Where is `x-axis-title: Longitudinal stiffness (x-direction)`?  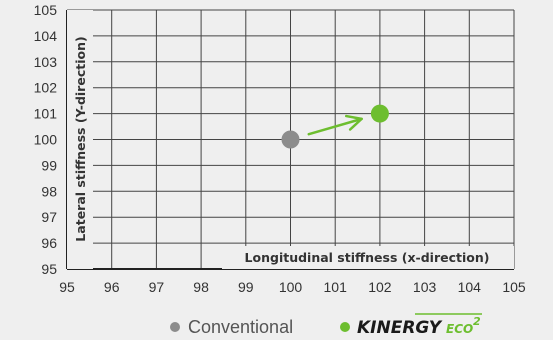 x-axis-title: Longitudinal stiffness (x-direction) is located at coordinates (367, 257).